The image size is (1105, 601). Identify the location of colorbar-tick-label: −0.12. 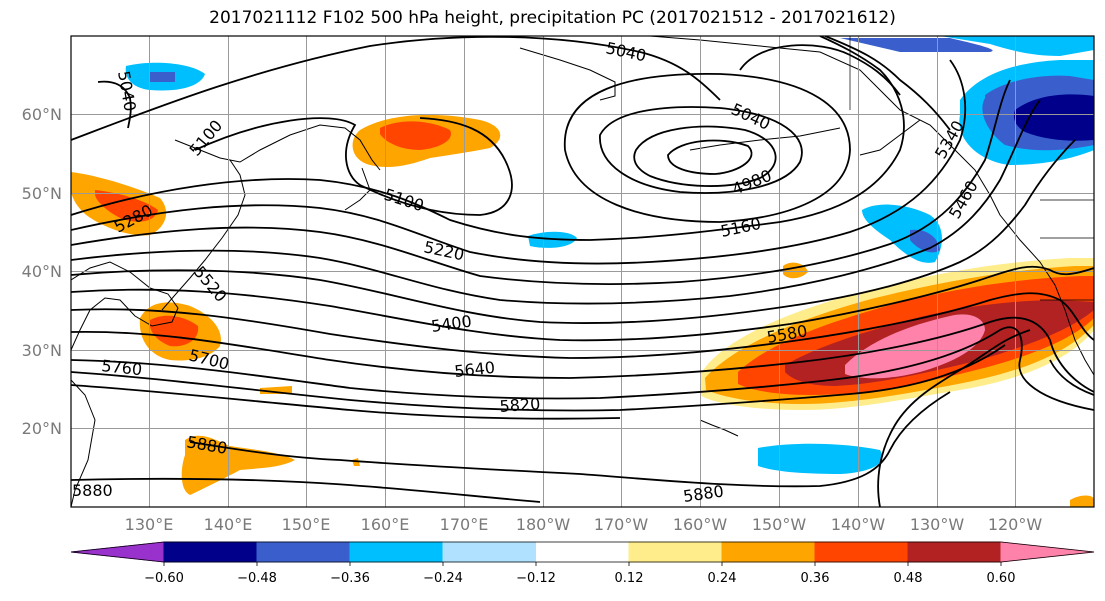
(536, 578).